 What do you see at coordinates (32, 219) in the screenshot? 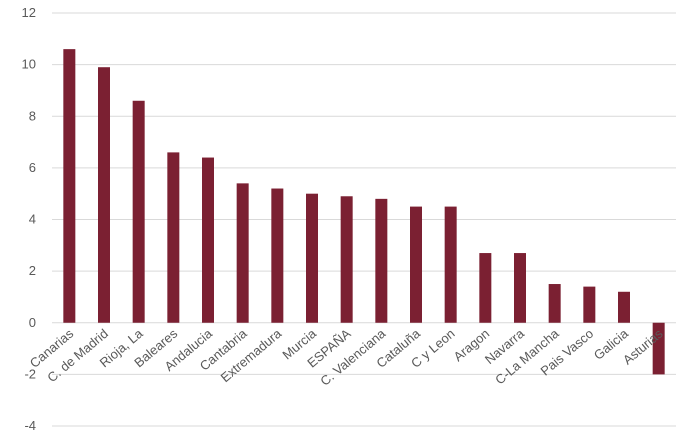
I see `y-tick-label: 4` at bounding box center [32, 219].